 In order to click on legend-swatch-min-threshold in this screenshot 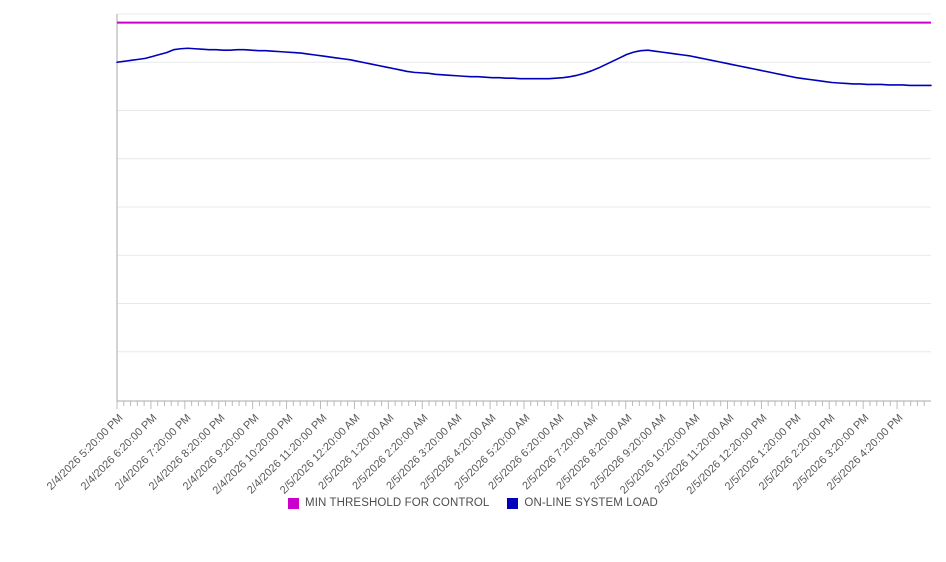, I will do `click(294, 503)`.